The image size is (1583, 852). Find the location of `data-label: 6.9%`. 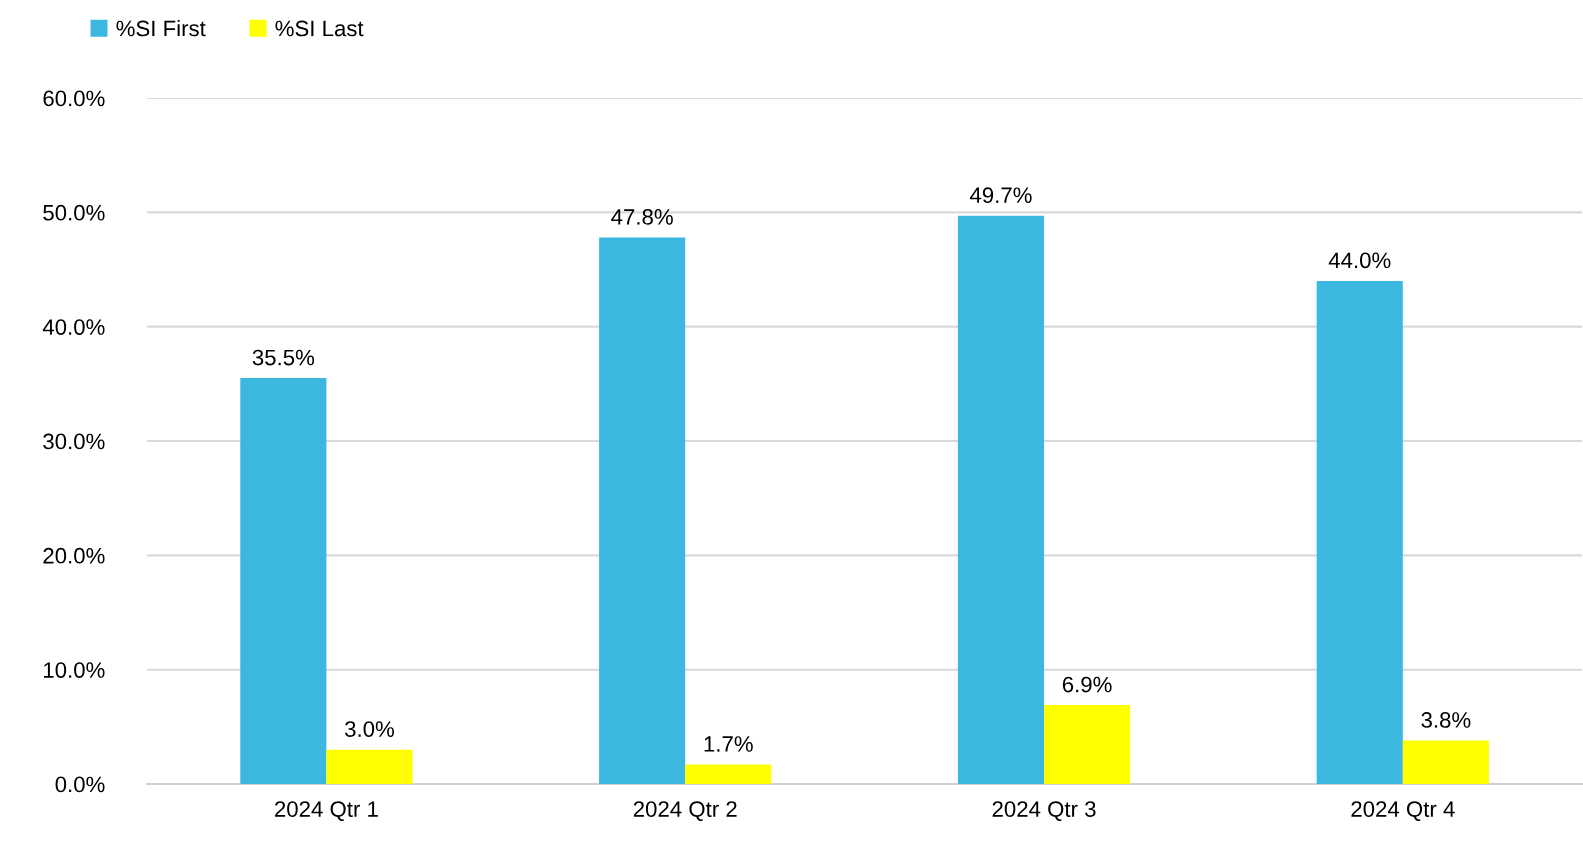

data-label: 6.9% is located at coordinates (1087, 684).